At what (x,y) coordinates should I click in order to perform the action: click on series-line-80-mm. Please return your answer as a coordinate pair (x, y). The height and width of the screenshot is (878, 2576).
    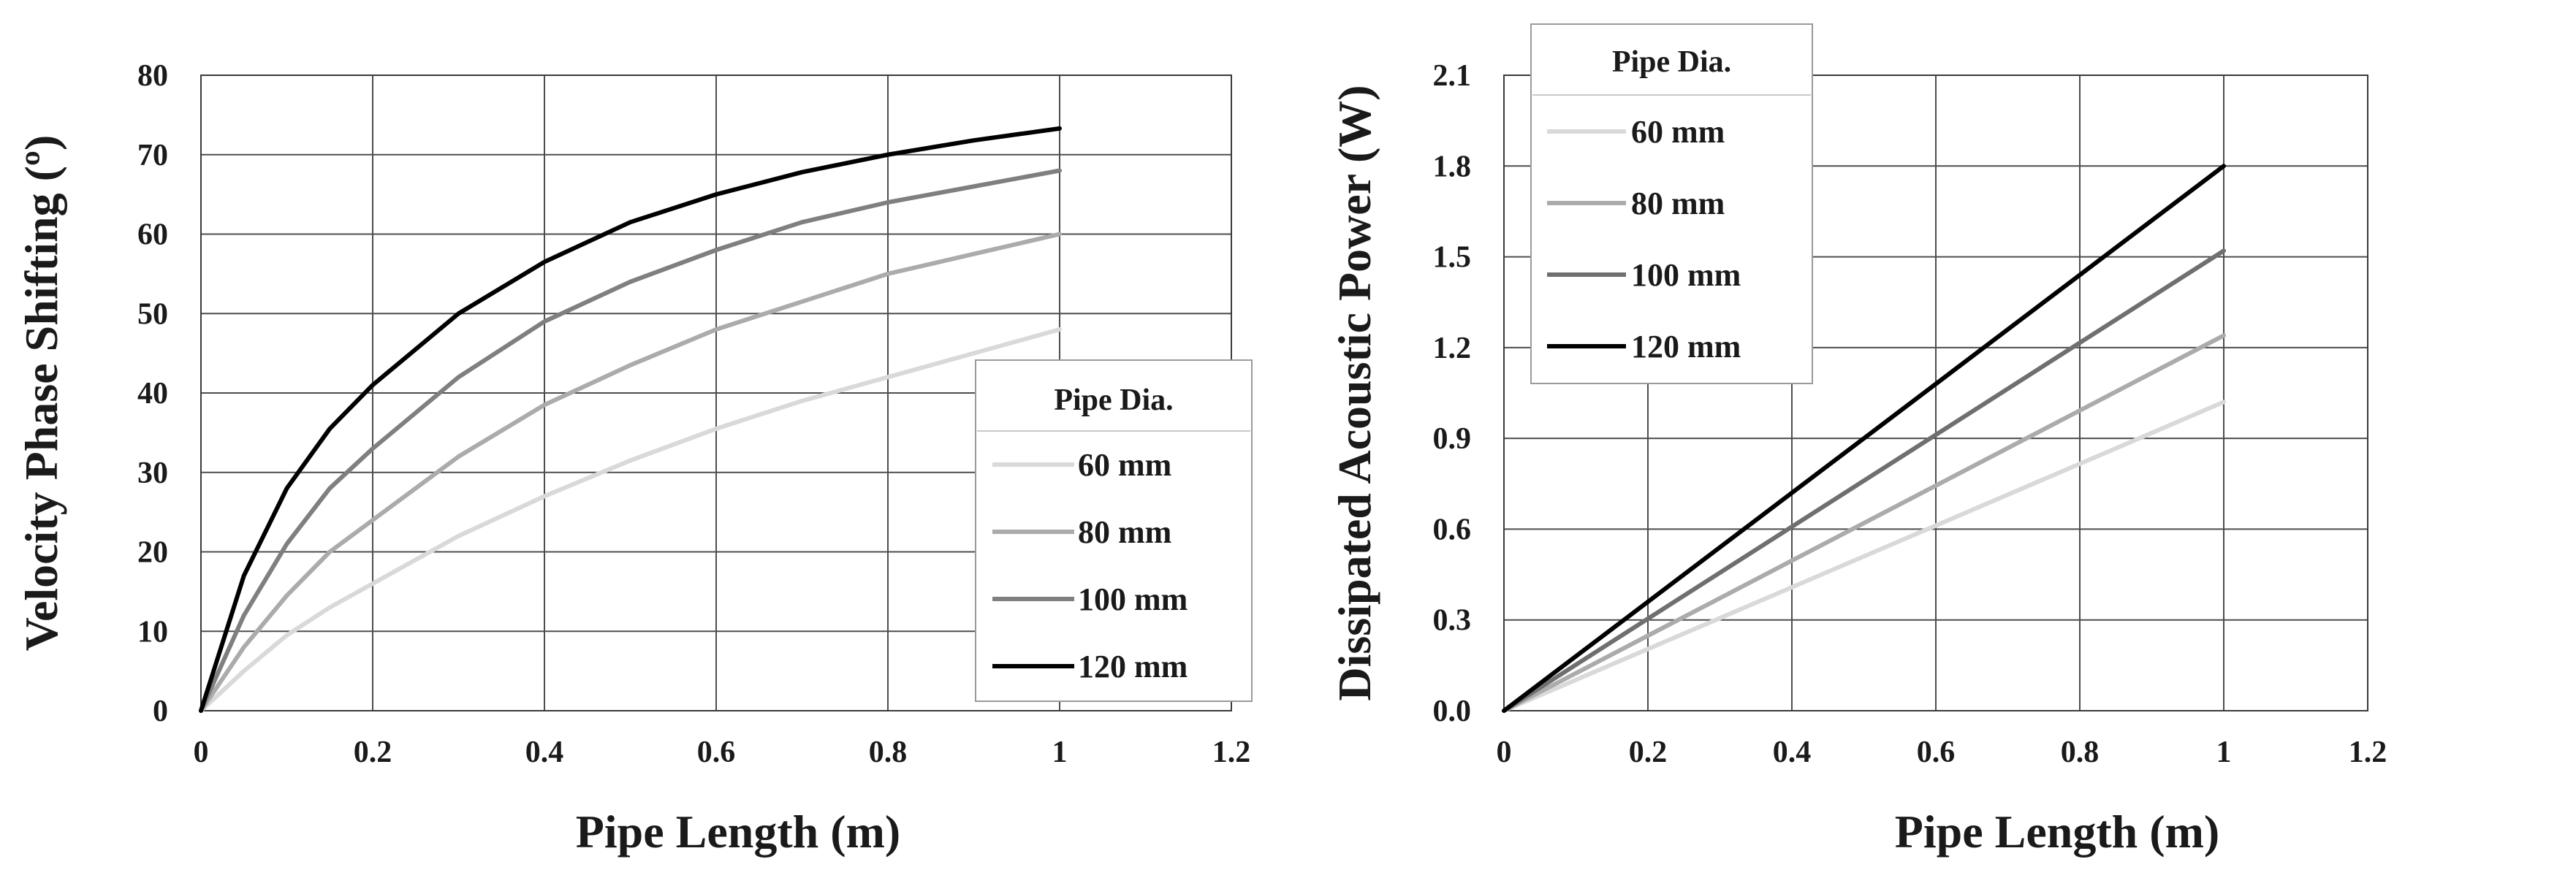
    Looking at the image, I should click on (1864, 523).